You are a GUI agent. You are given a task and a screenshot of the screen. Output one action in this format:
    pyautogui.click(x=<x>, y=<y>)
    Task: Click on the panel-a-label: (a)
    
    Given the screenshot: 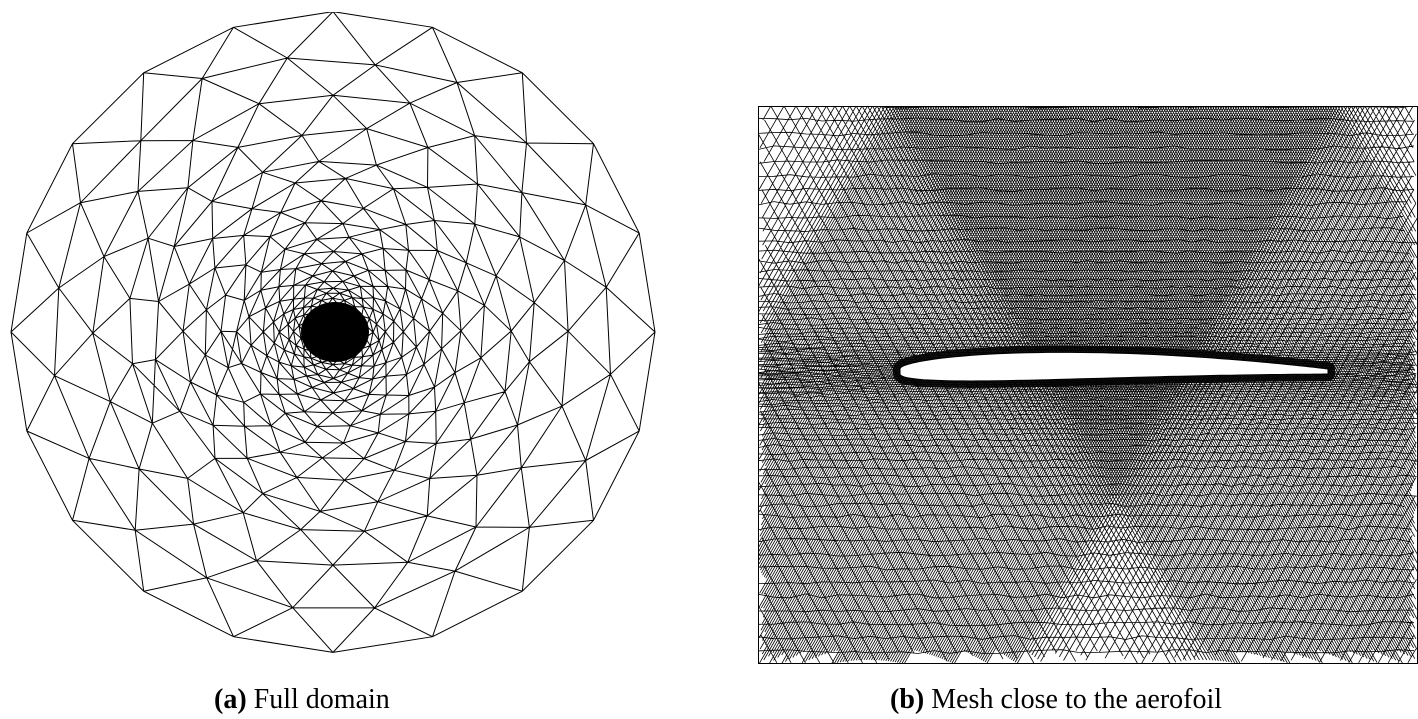 What is the action you would take?
    pyautogui.click(x=230, y=699)
    